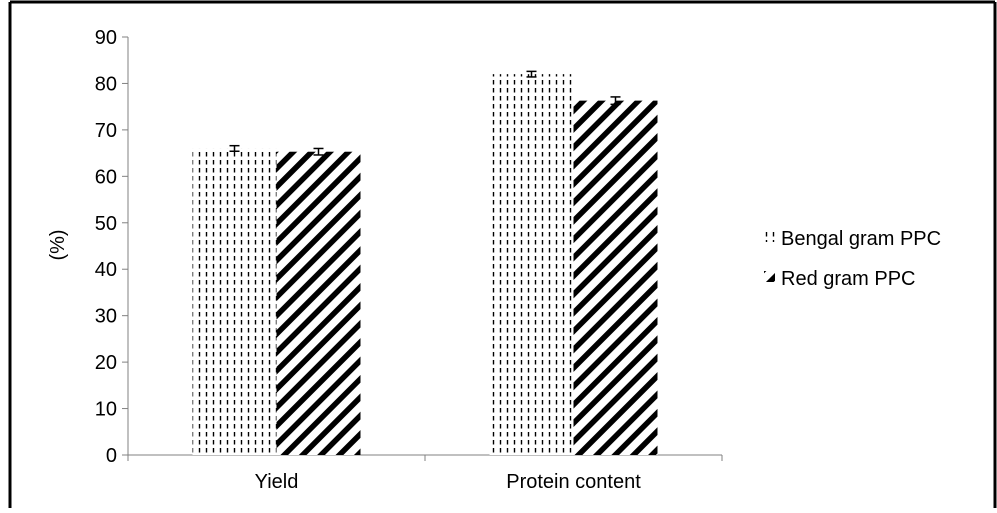 The width and height of the screenshot is (997, 513). Describe the element at coordinates (852, 259) in the screenshot. I see `legend: Bengal gram PPC Red gram PPC` at that location.